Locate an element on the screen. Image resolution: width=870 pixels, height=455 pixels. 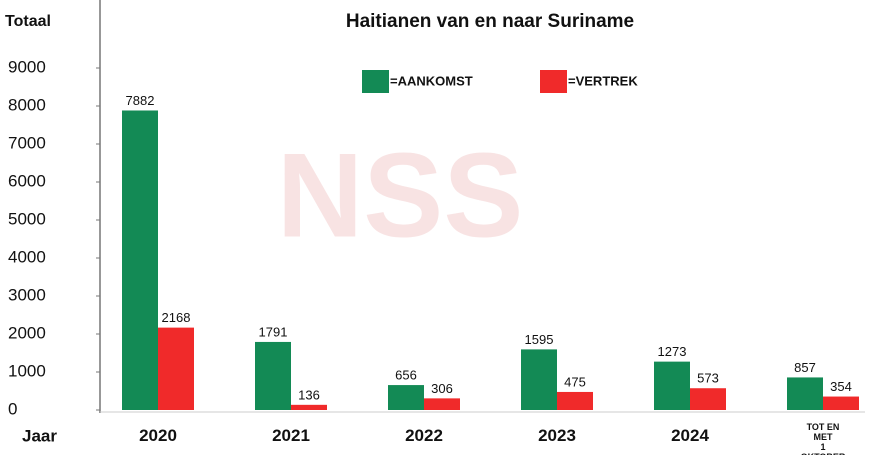
y-tick-label: 7000 is located at coordinates (27, 142).